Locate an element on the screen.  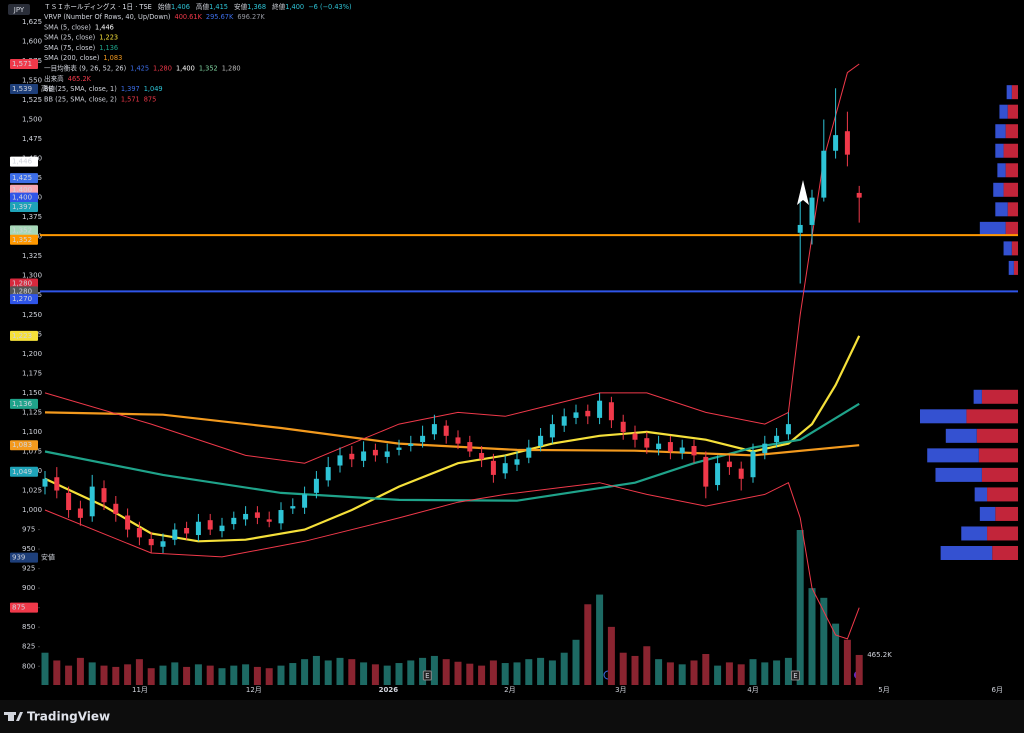
legend-value: 400.61K is located at coordinates (189, 17).